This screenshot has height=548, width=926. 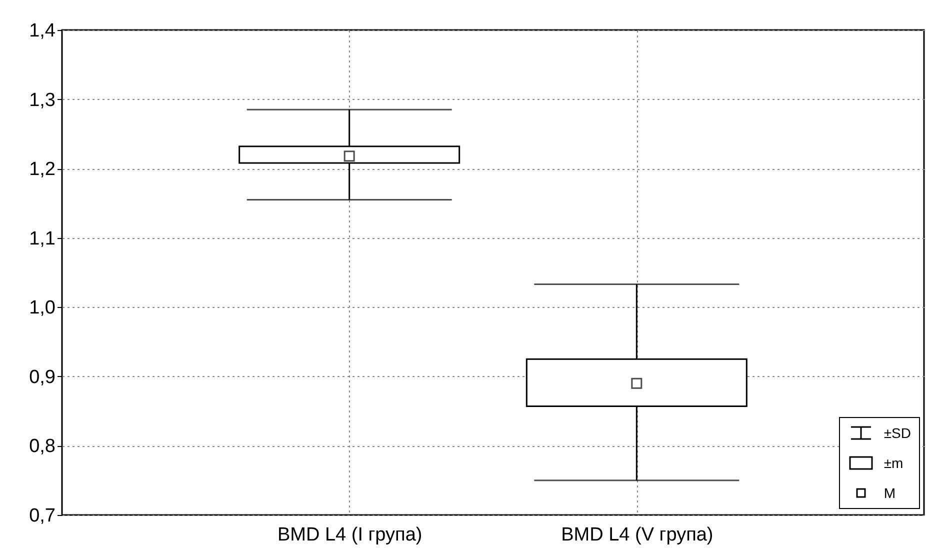 What do you see at coordinates (42, 169) in the screenshot?
I see `y-tick-label: 1,2` at bounding box center [42, 169].